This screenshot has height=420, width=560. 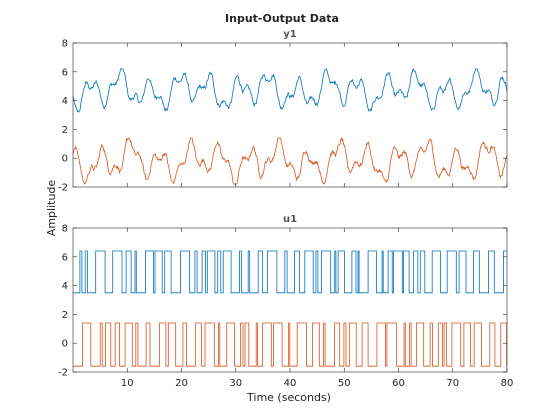 I want to click on x-tick-label: 10, so click(x=127, y=383).